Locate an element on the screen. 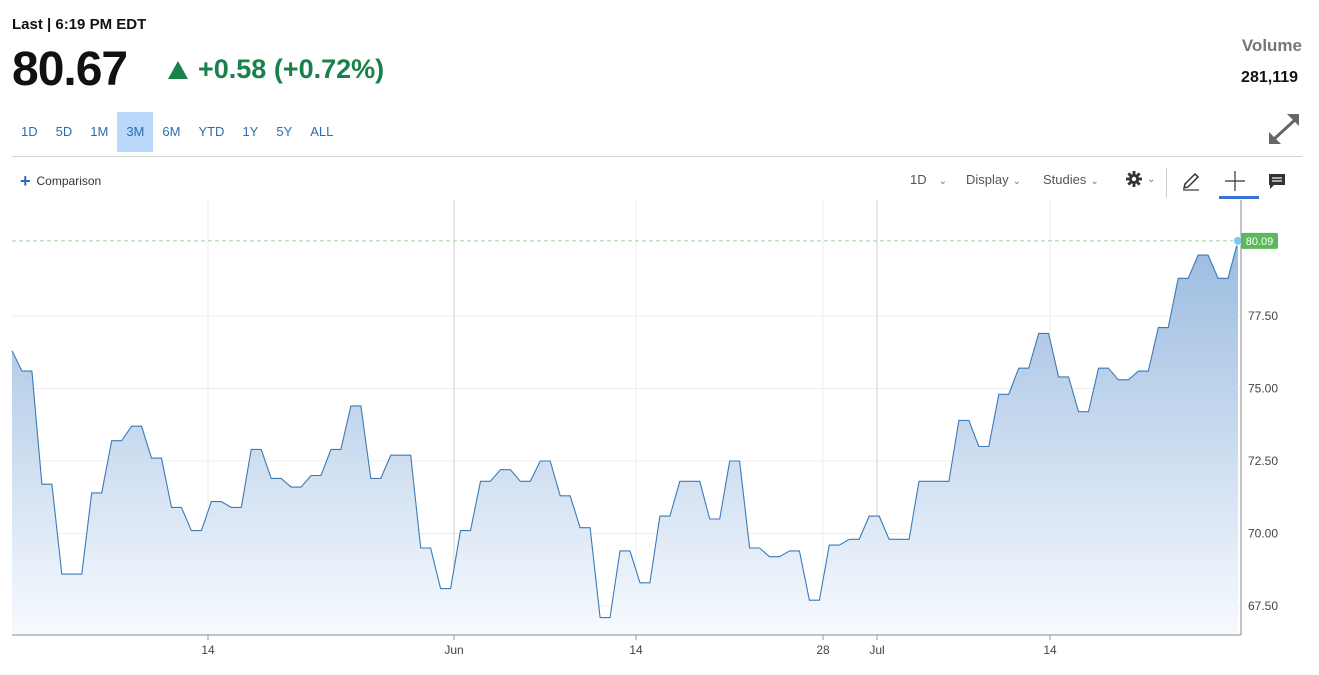  y-tick-label: 72.50 is located at coordinates (1263, 461).